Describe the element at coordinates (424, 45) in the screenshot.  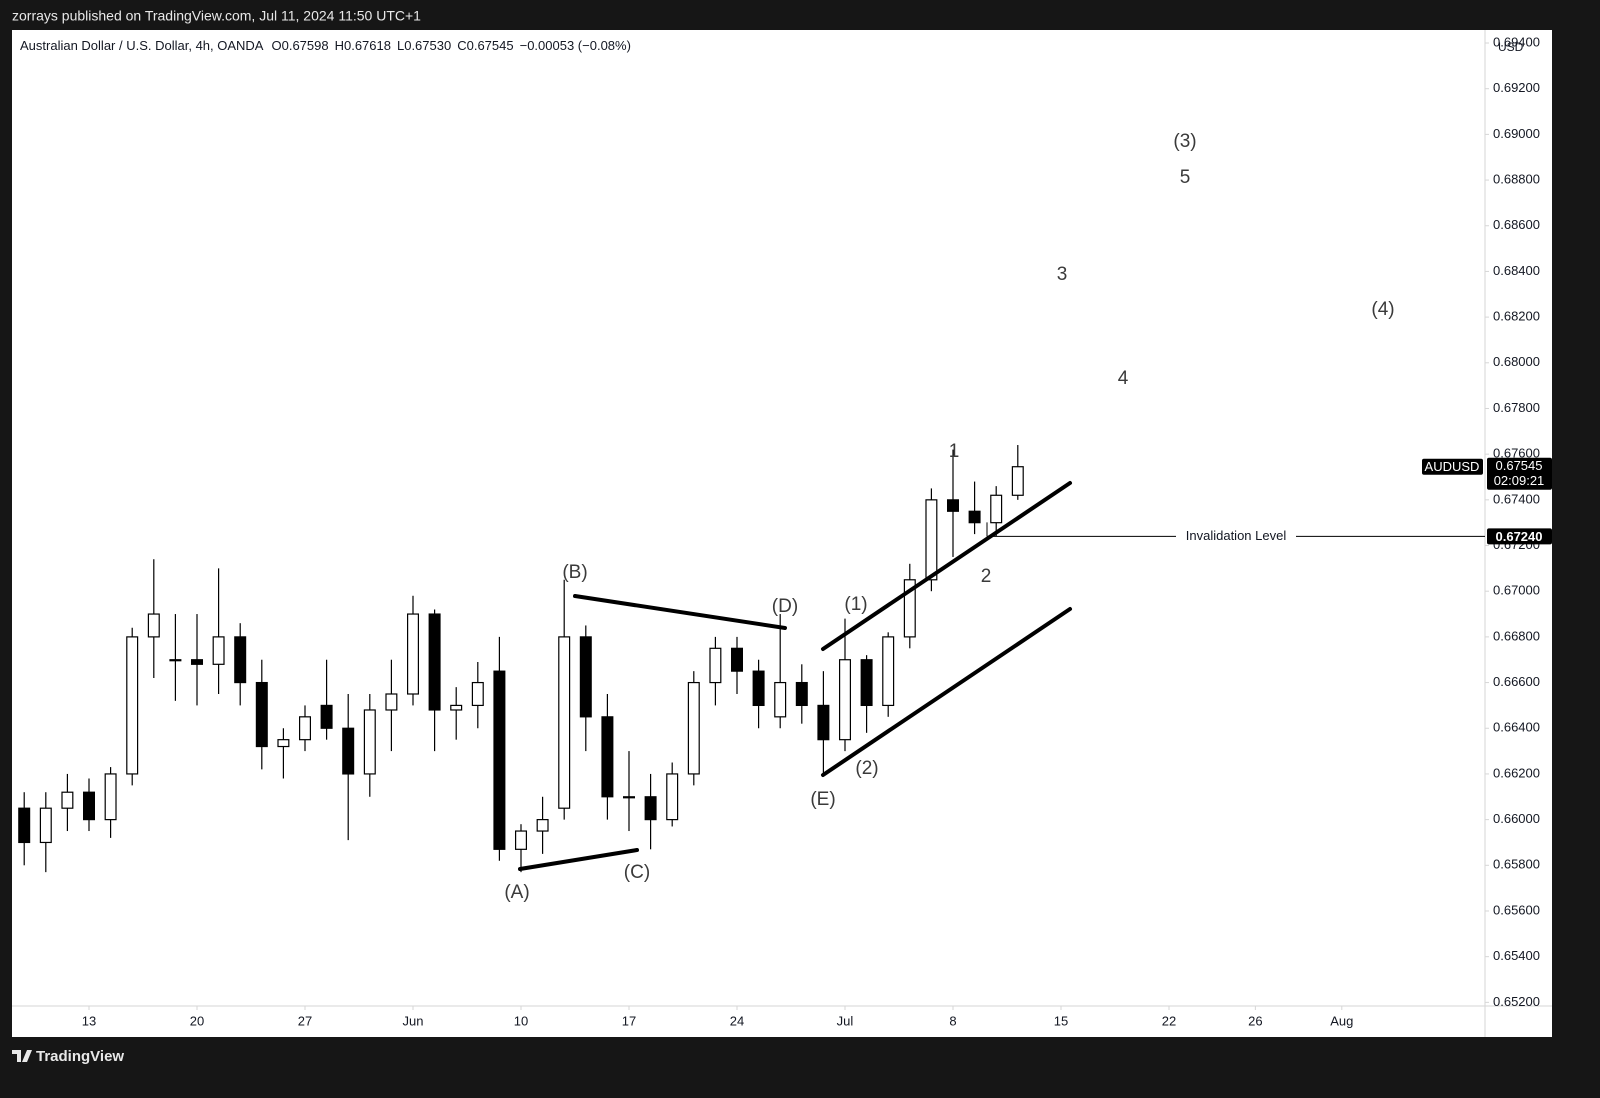
I see `ohlc-value: L0.67530` at that location.